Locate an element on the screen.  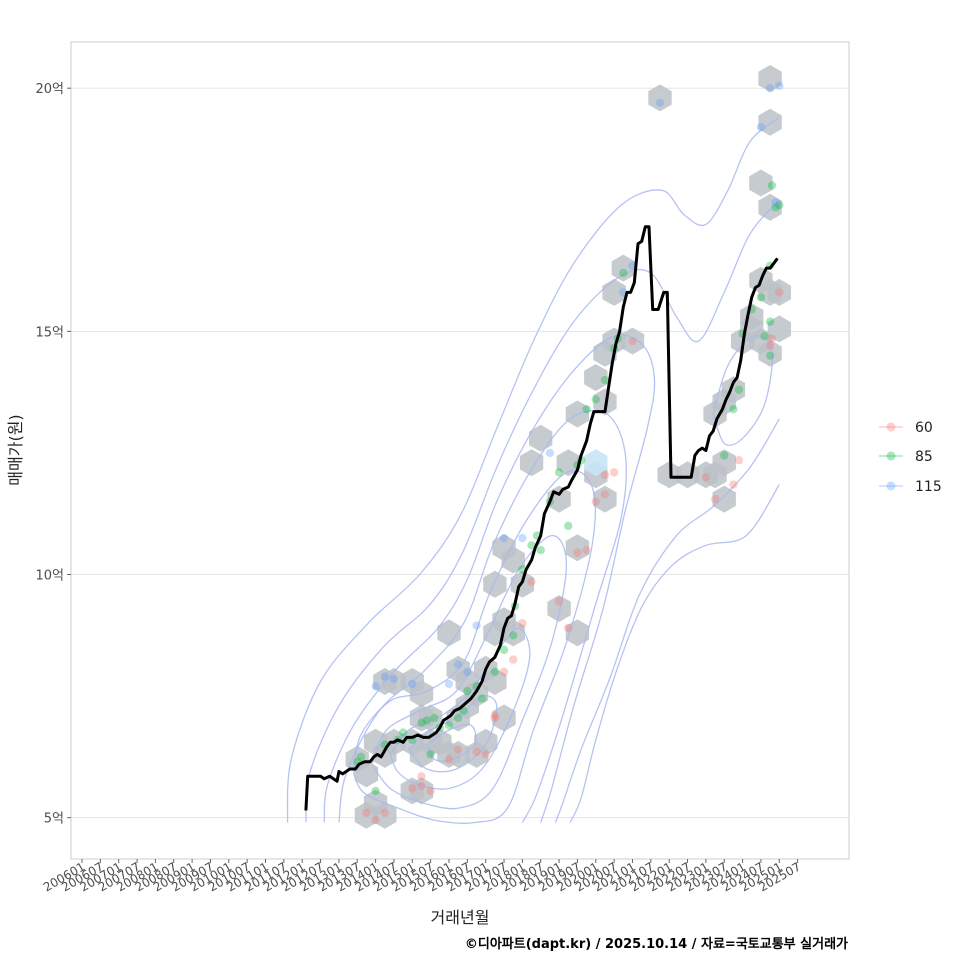
legend-item-85: 85 is located at coordinates (906, 457).